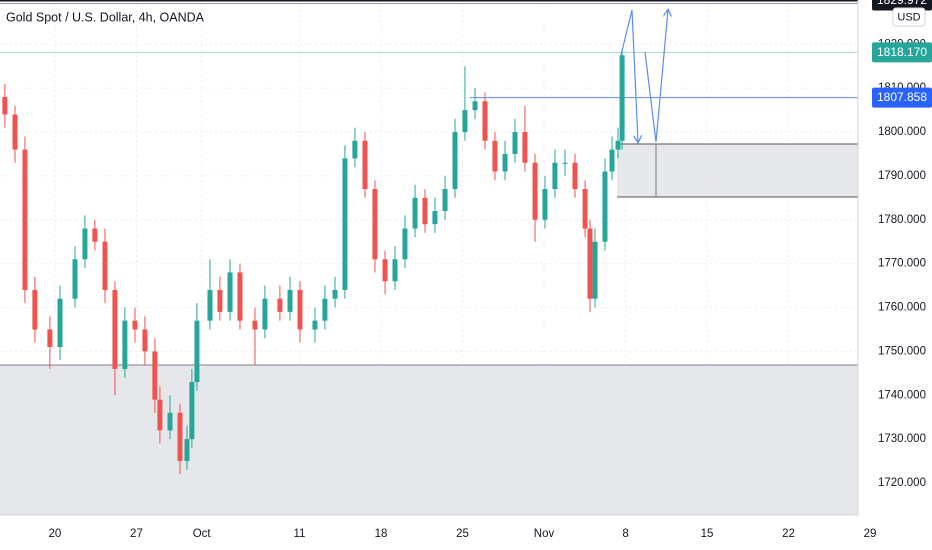  Describe the element at coordinates (902, 483) in the screenshot. I see `y-tick-label: 1720.000` at that location.